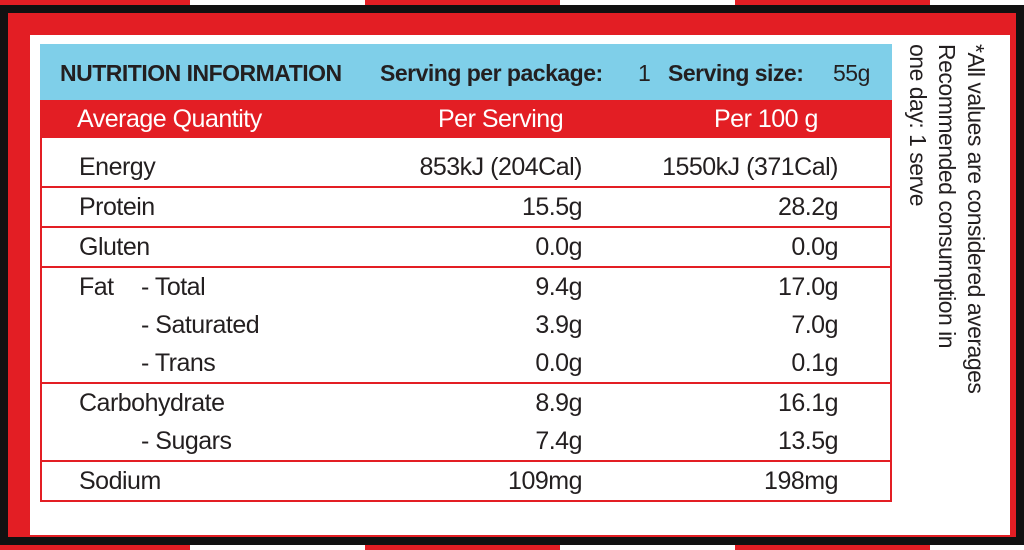 The image size is (1024, 550). What do you see at coordinates (491, 73) in the screenshot?
I see `serving-per-package-label: Serving per package:` at bounding box center [491, 73].